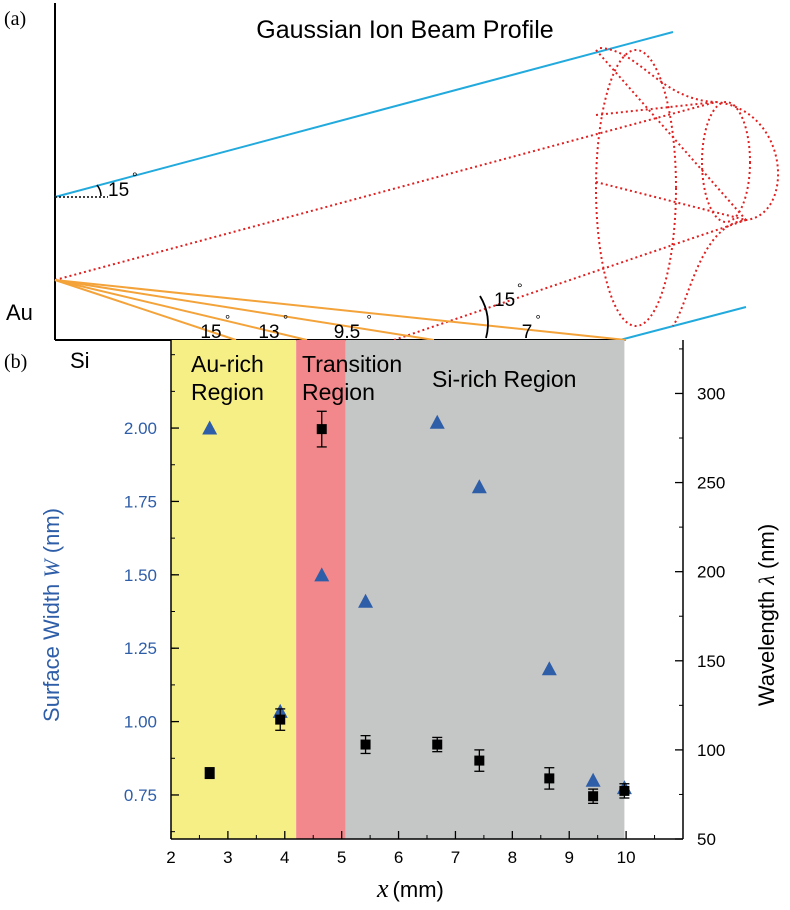  I want to click on y-left-tick-label: 1.25, so click(140, 648).